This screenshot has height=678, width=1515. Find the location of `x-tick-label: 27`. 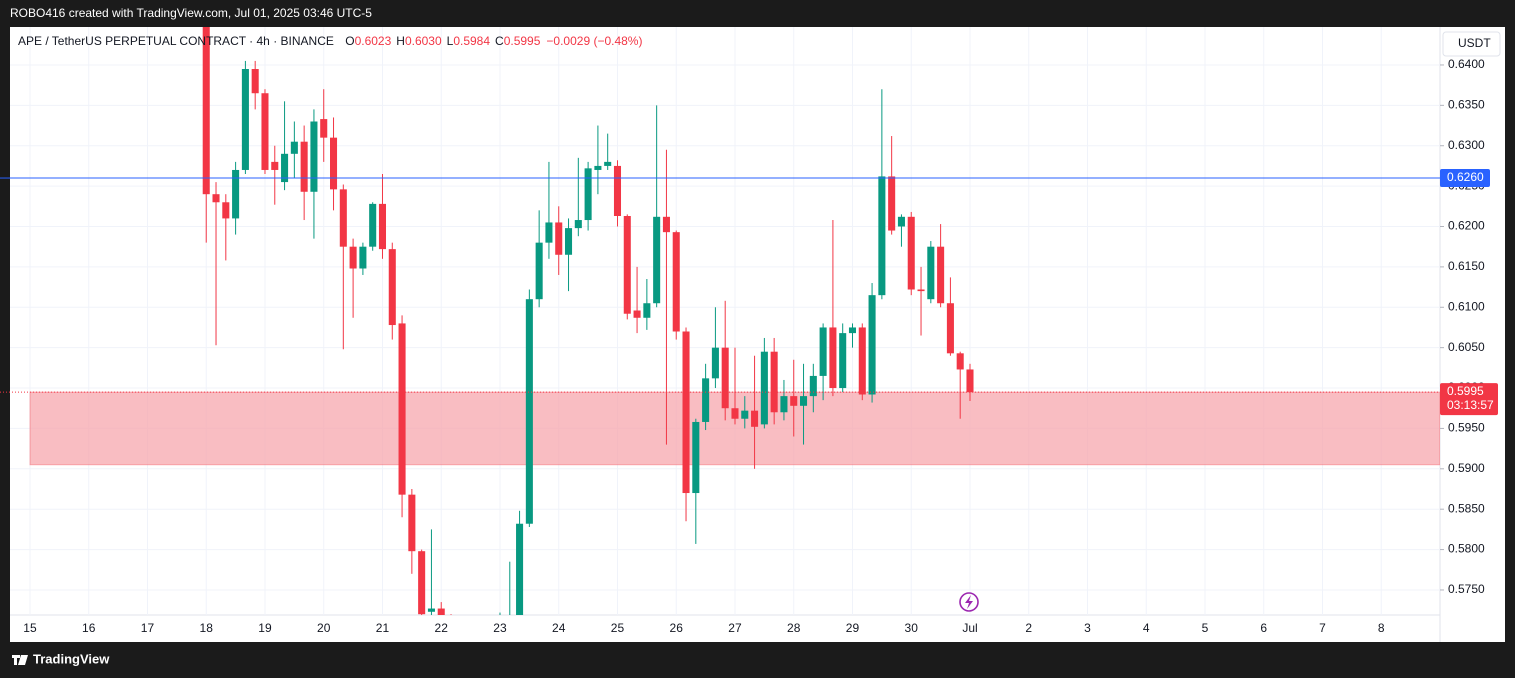

x-tick-label: 27 is located at coordinates (735, 628).